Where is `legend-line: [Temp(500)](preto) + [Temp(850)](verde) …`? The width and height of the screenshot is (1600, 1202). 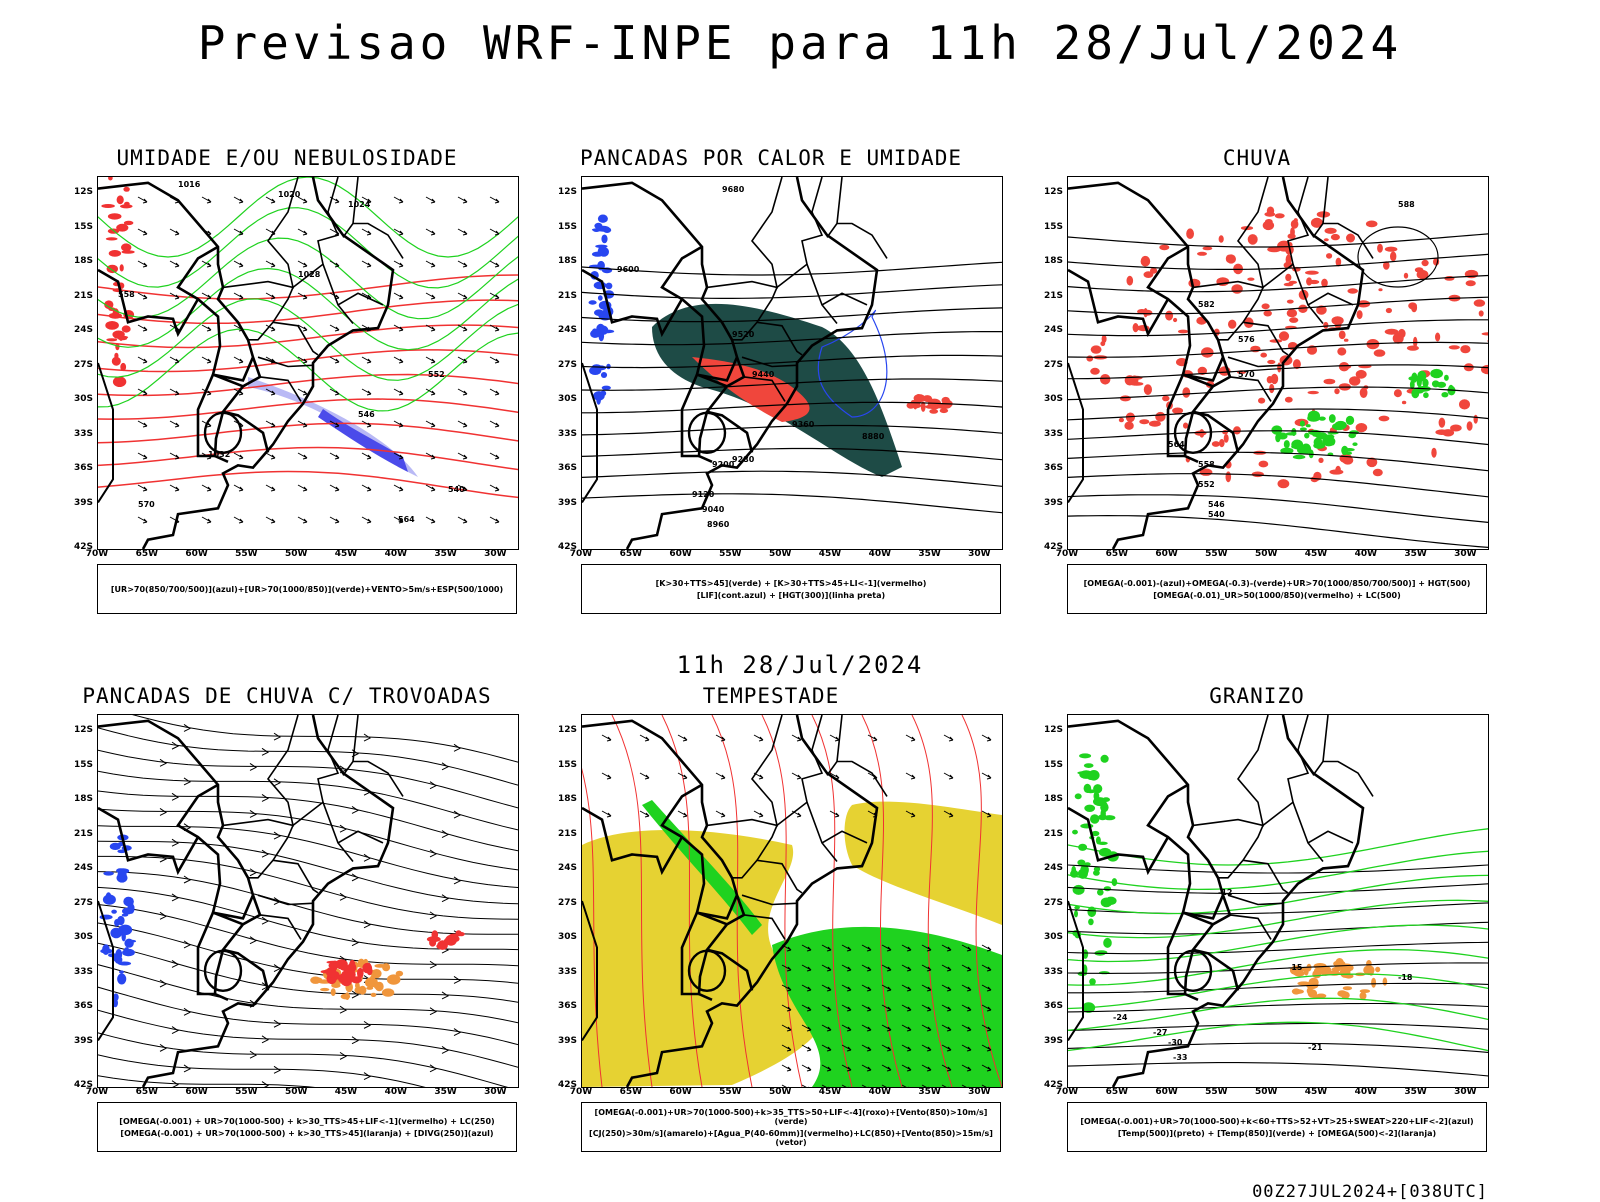
legend-line: [Temp(500)](preto) + [Temp(850)](verde) … is located at coordinates (1277, 1133).